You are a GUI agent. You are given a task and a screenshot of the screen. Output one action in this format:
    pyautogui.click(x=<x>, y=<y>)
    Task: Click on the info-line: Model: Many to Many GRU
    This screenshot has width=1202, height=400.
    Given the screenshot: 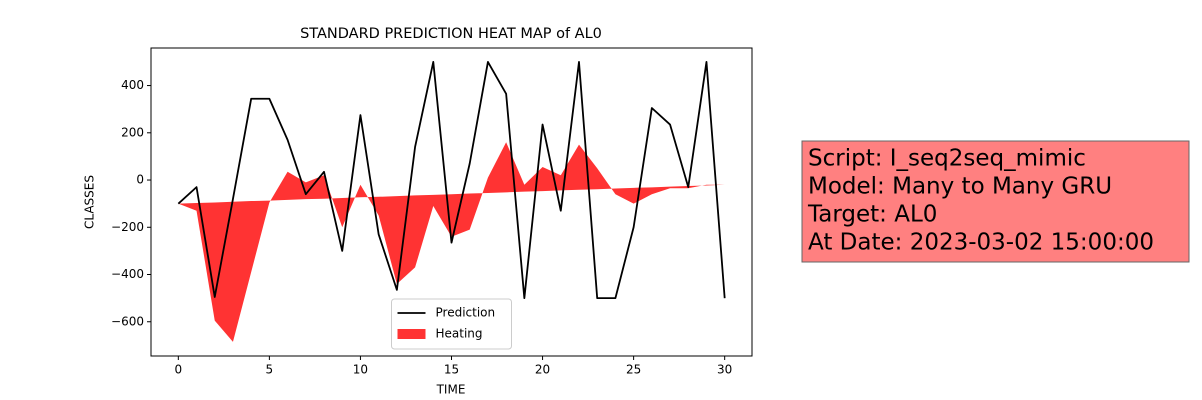 What is the action you would take?
    pyautogui.click(x=960, y=187)
    